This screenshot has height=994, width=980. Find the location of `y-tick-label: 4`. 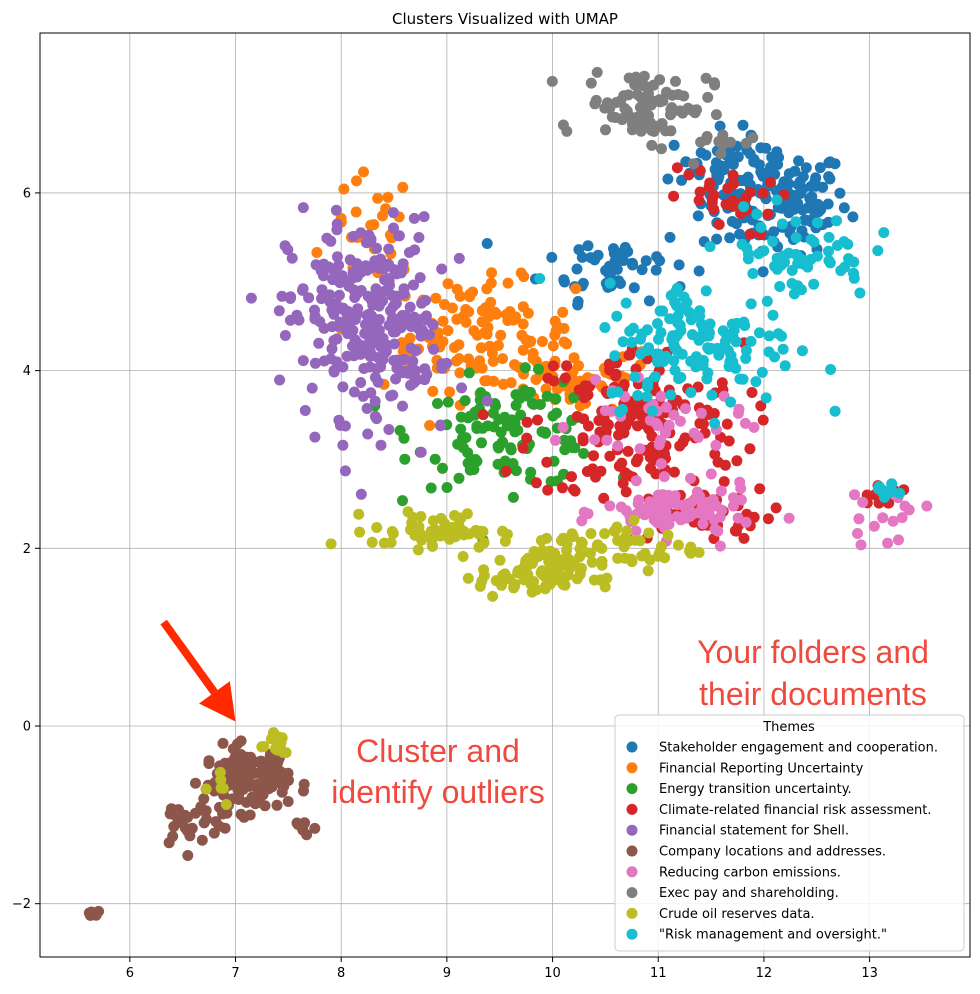

y-tick-label: 4 is located at coordinates (27, 371).